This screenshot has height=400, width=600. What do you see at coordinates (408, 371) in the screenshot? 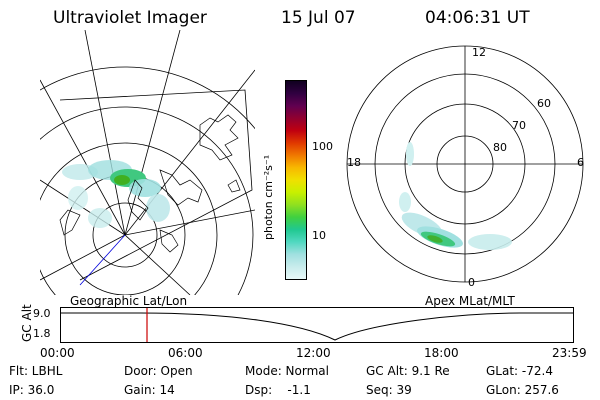
I see `info-gc-alt: GC Alt: 9.1 Re` at bounding box center [408, 371].